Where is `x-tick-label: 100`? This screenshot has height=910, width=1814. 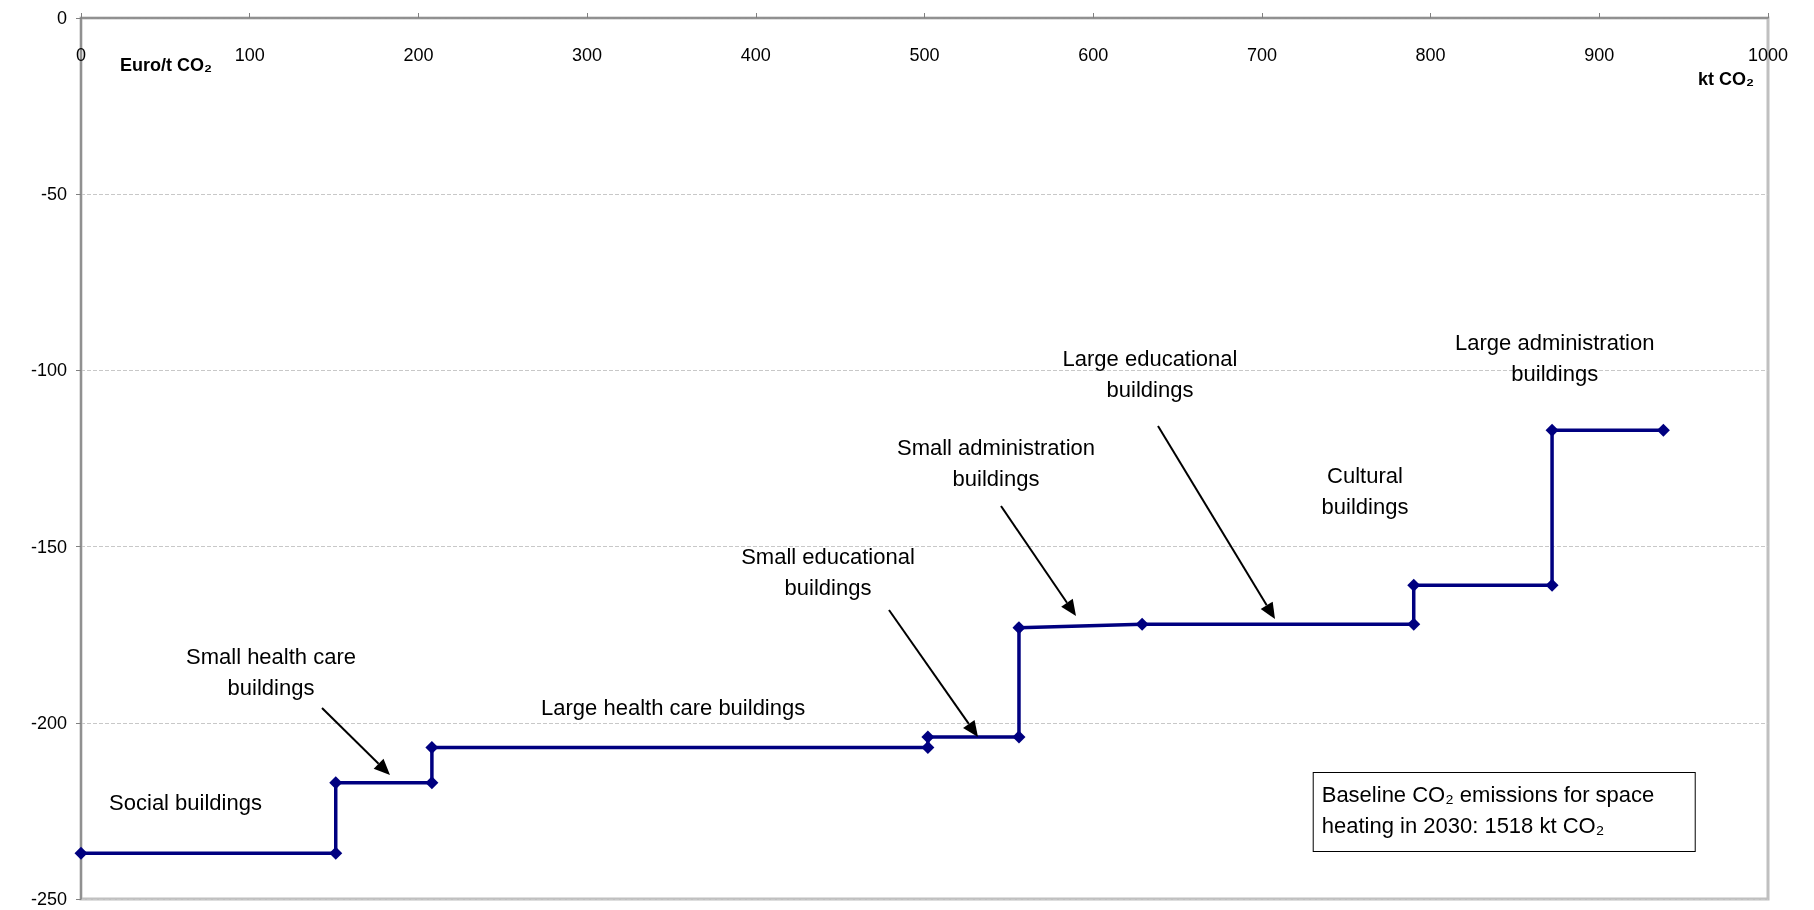 x-tick-label: 100 is located at coordinates (249, 55).